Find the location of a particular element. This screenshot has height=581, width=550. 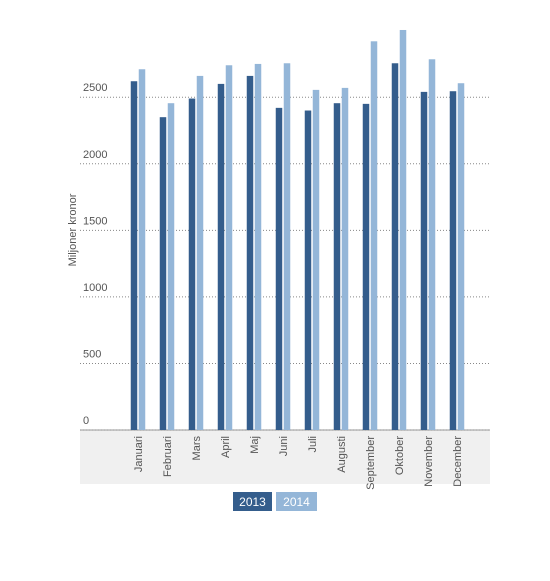

x-tick-label: April is located at coordinates (226, 447).